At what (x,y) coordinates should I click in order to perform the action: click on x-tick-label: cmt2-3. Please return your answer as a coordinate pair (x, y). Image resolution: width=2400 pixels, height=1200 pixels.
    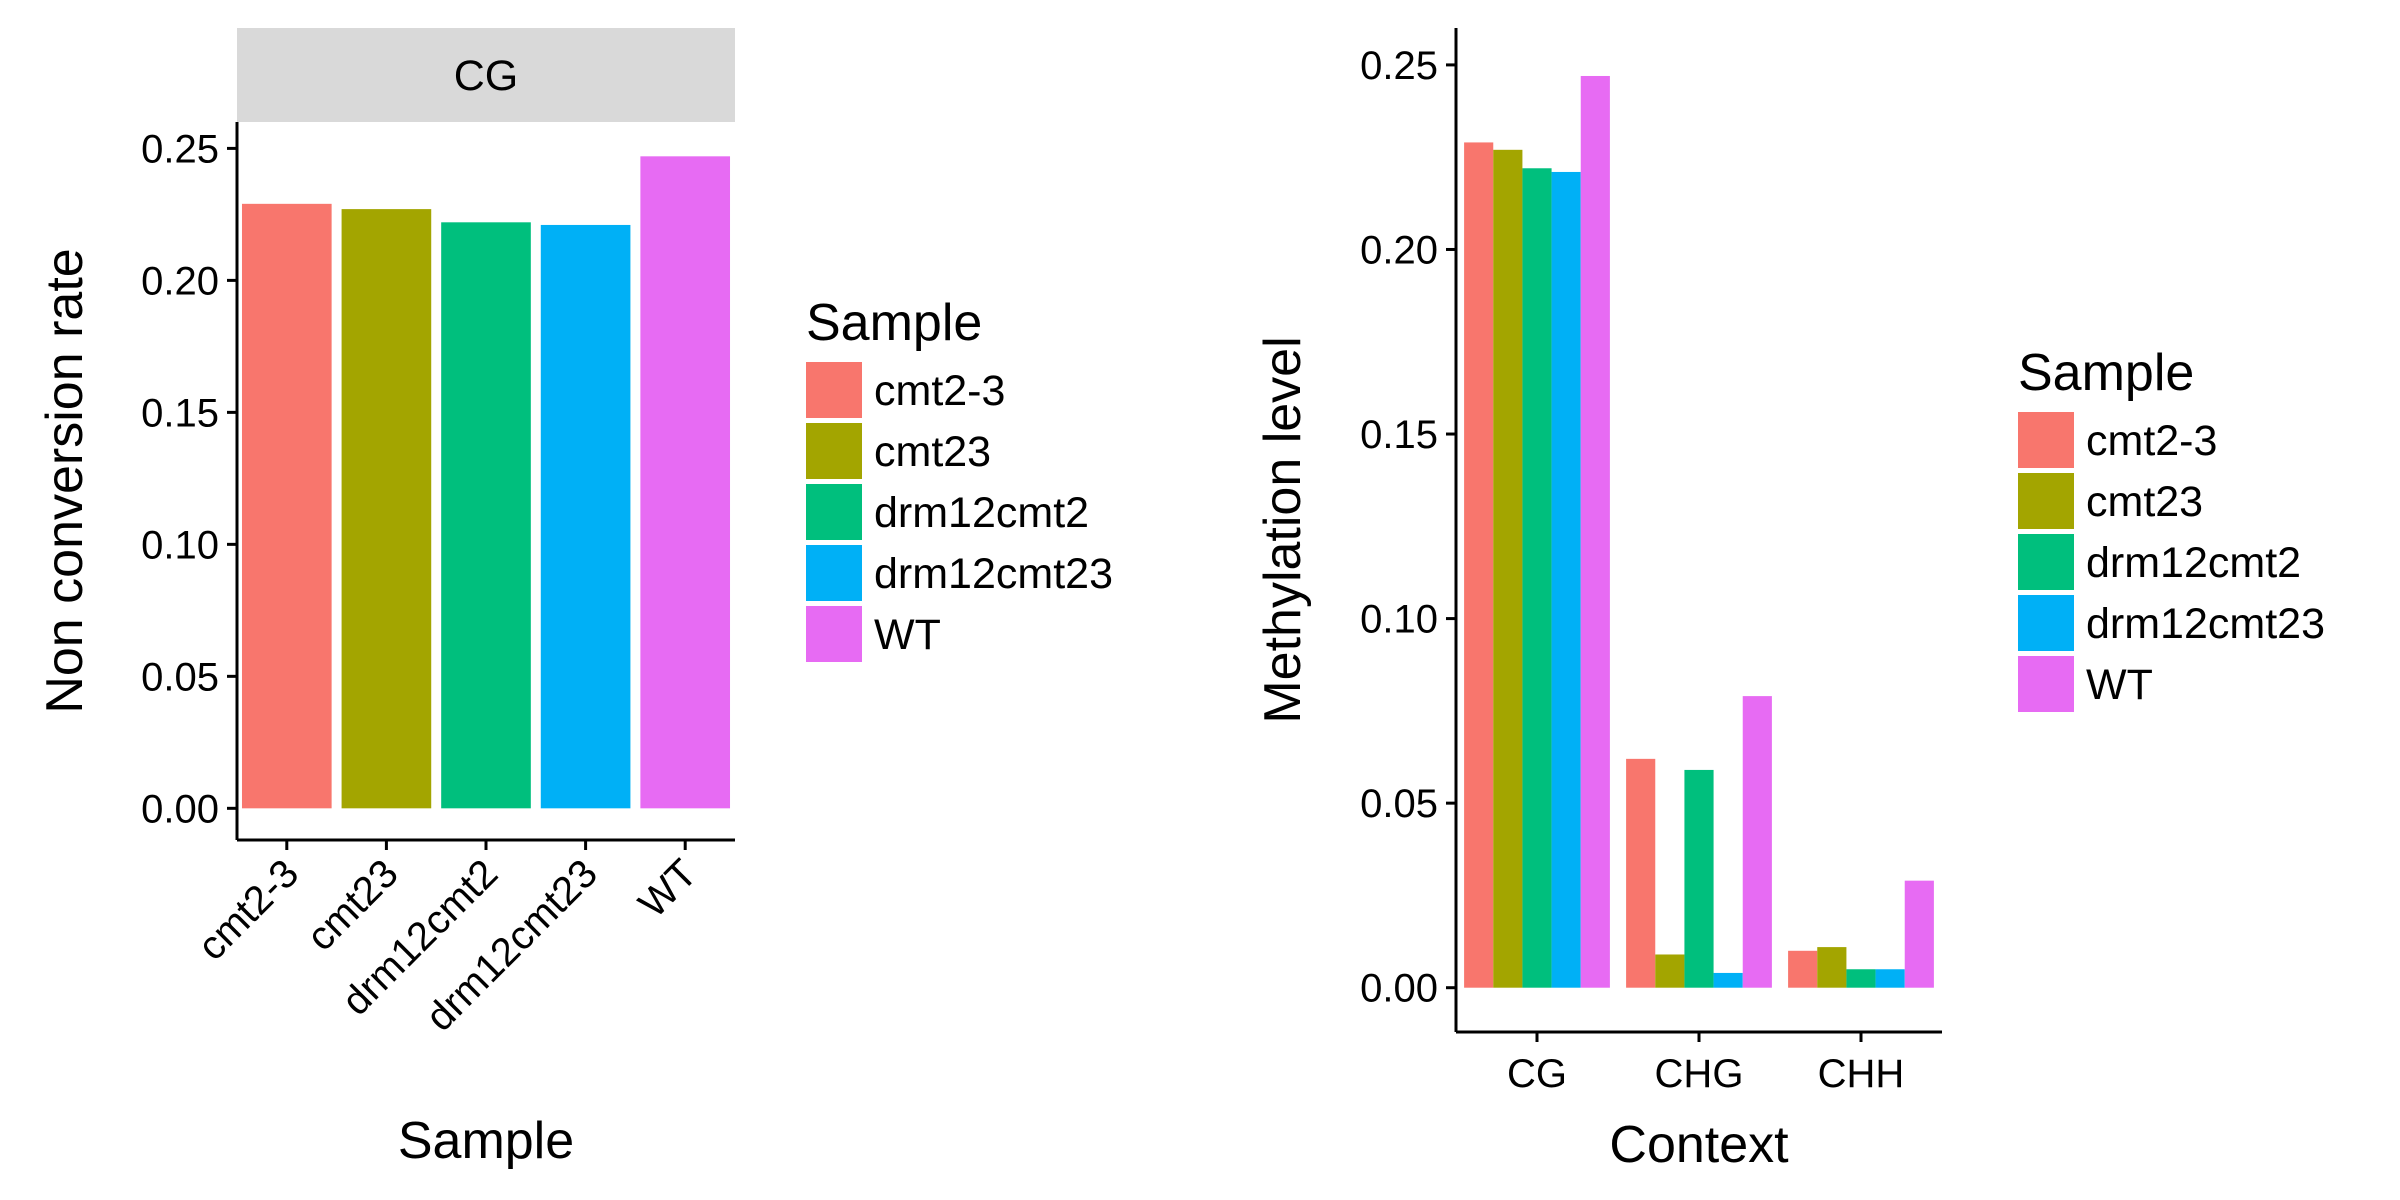
    Looking at the image, I should click on (249, 910).